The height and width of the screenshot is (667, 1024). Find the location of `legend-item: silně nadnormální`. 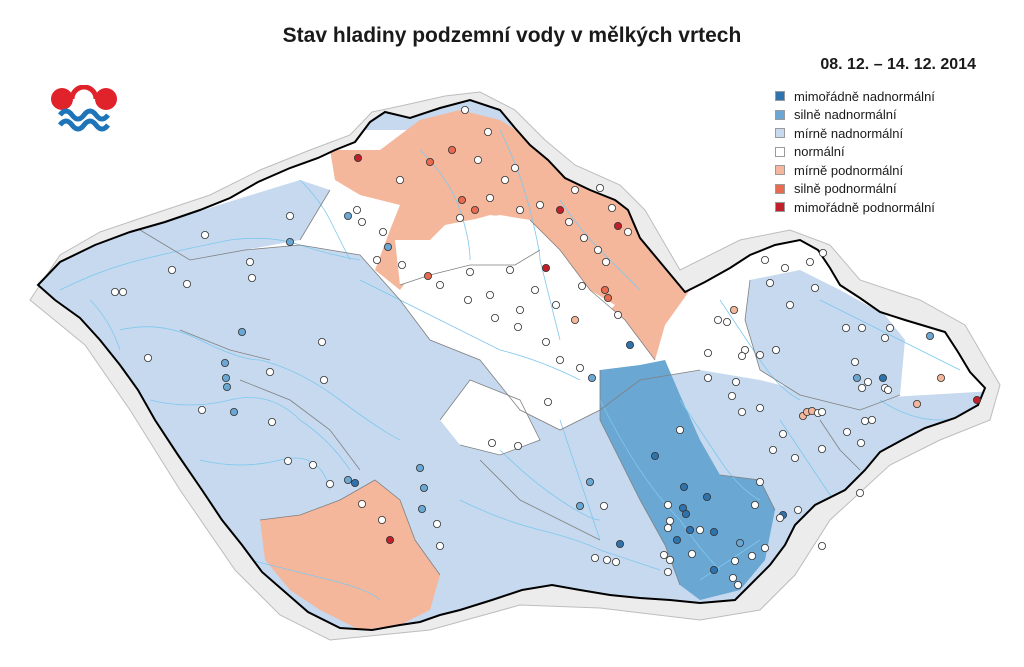

legend-item: silně nadnormální is located at coordinates (890, 115).